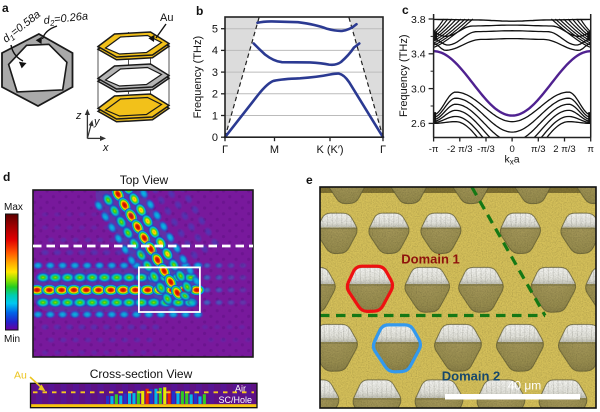 The width and height of the screenshot is (600, 412). I want to click on svg-text: Domain 2, so click(471, 376).